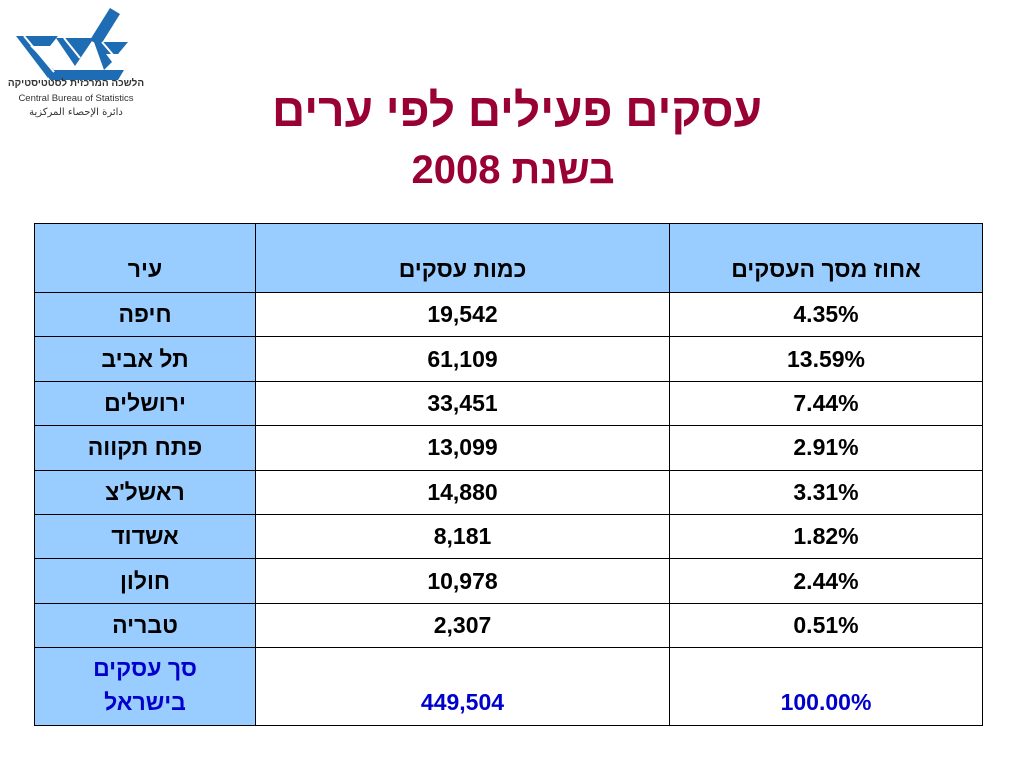  I want to click on total-label-cell: סך עסקים בישראל, so click(145, 687).